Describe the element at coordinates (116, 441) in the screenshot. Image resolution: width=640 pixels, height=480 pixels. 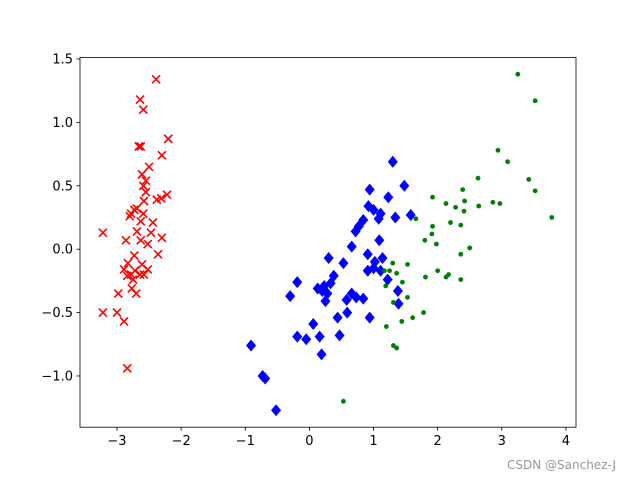
I see `x-tick-label: −3` at that location.